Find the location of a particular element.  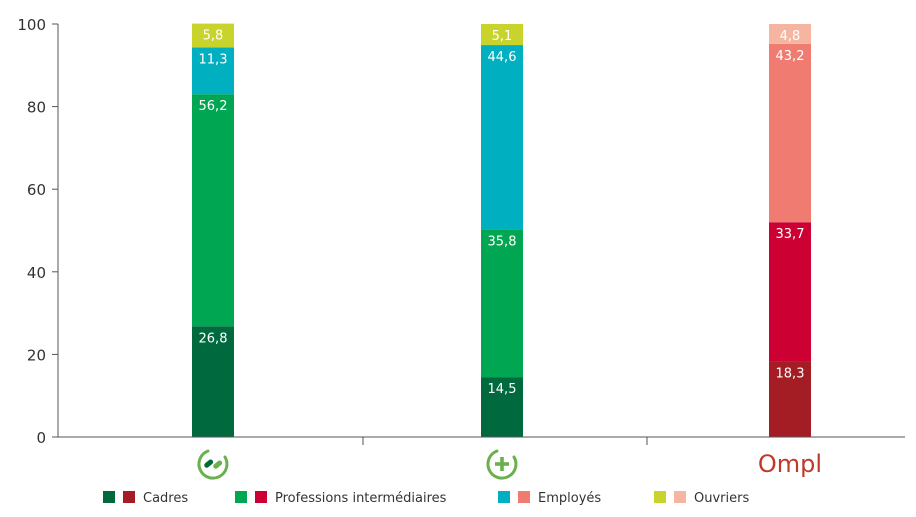

data-label-employes: 11,3 is located at coordinates (213, 60).